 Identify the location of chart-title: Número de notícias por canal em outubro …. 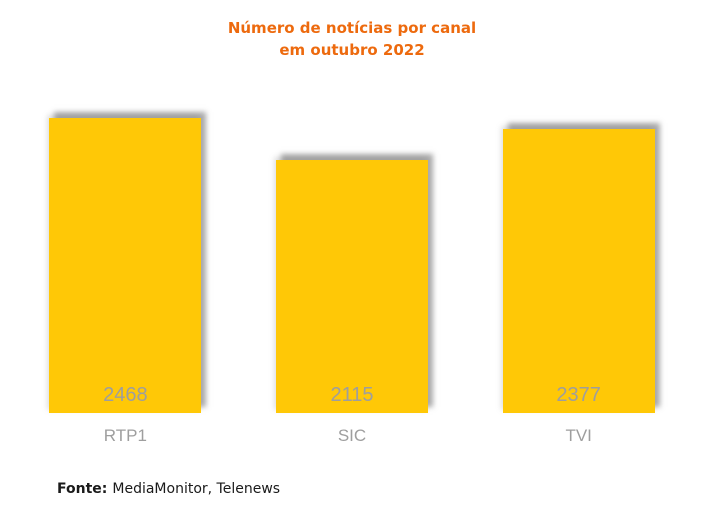
(352, 39).